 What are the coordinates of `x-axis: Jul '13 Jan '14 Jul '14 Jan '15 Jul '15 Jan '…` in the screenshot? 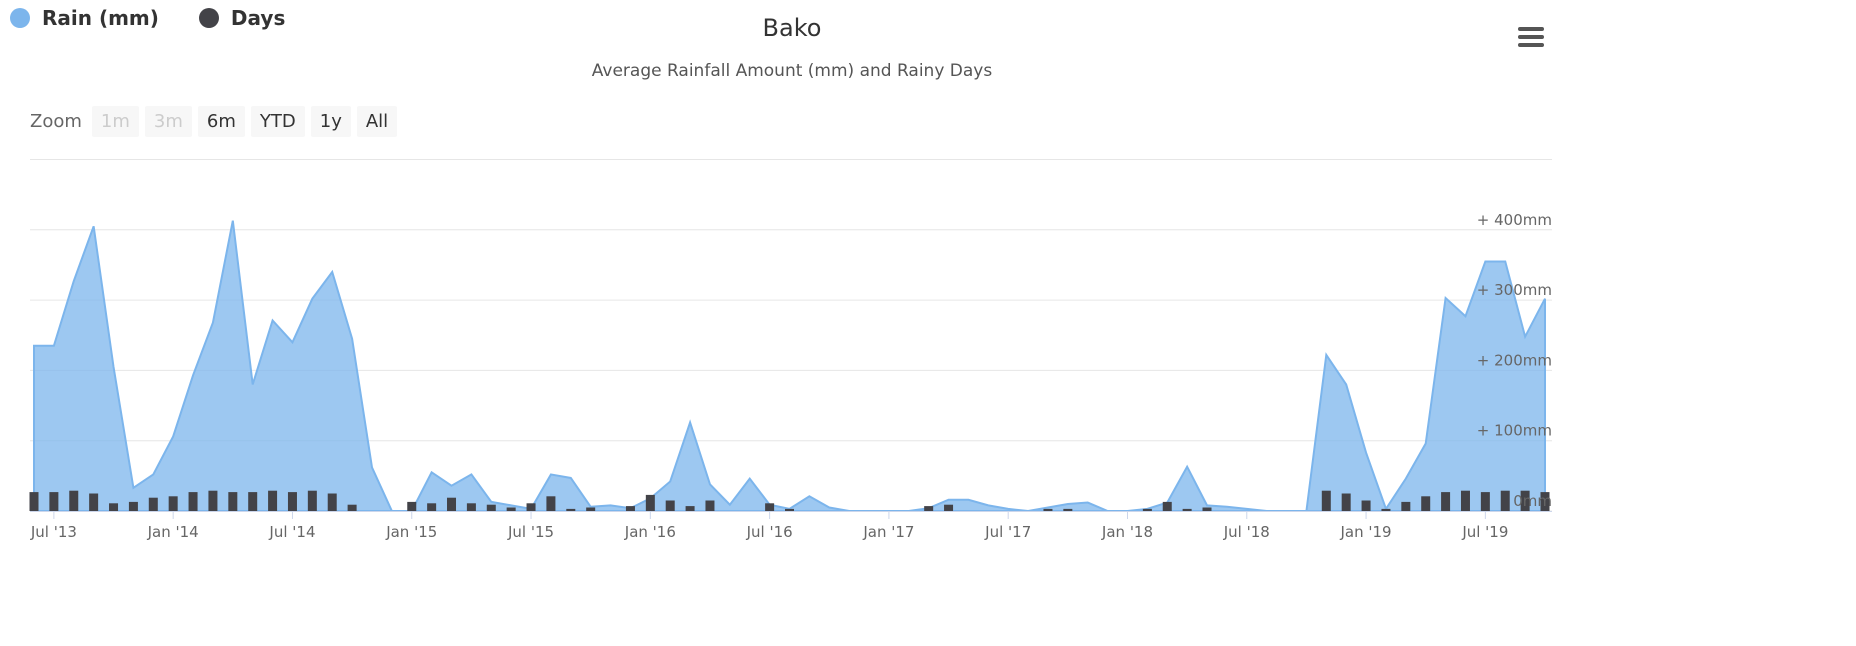 It's located at (791, 526).